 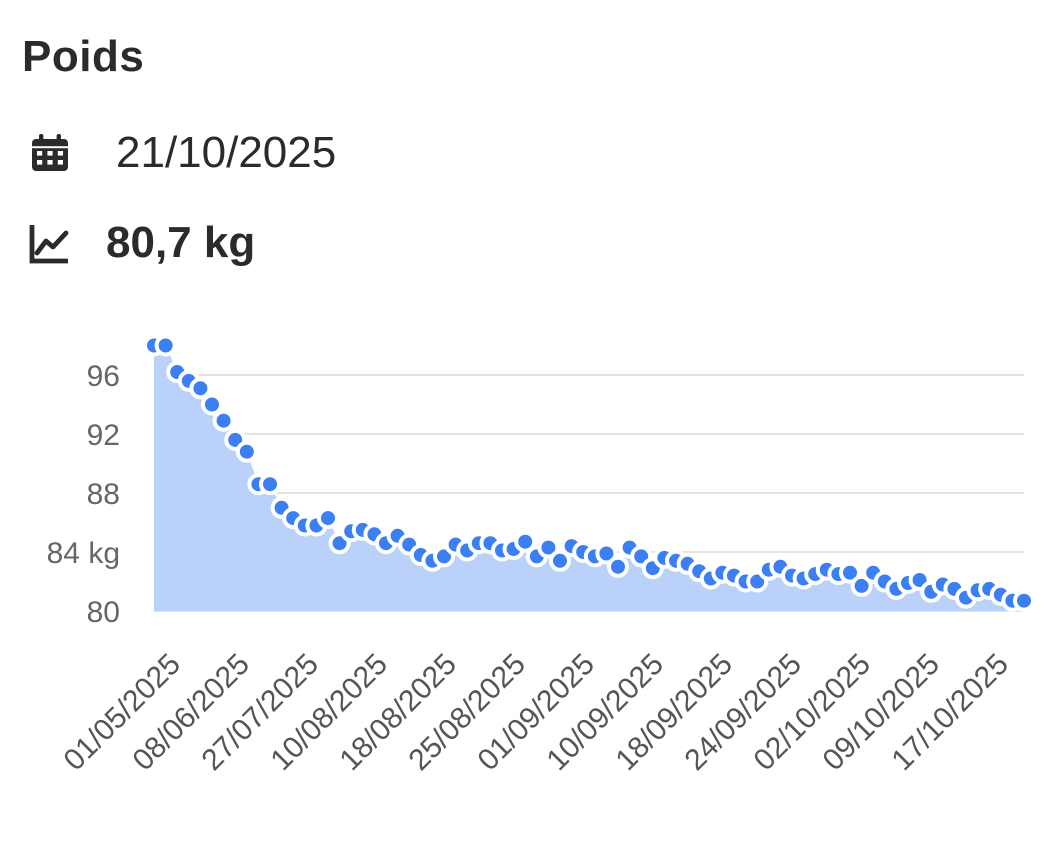 I want to click on calendar-icon, so click(x=50, y=152).